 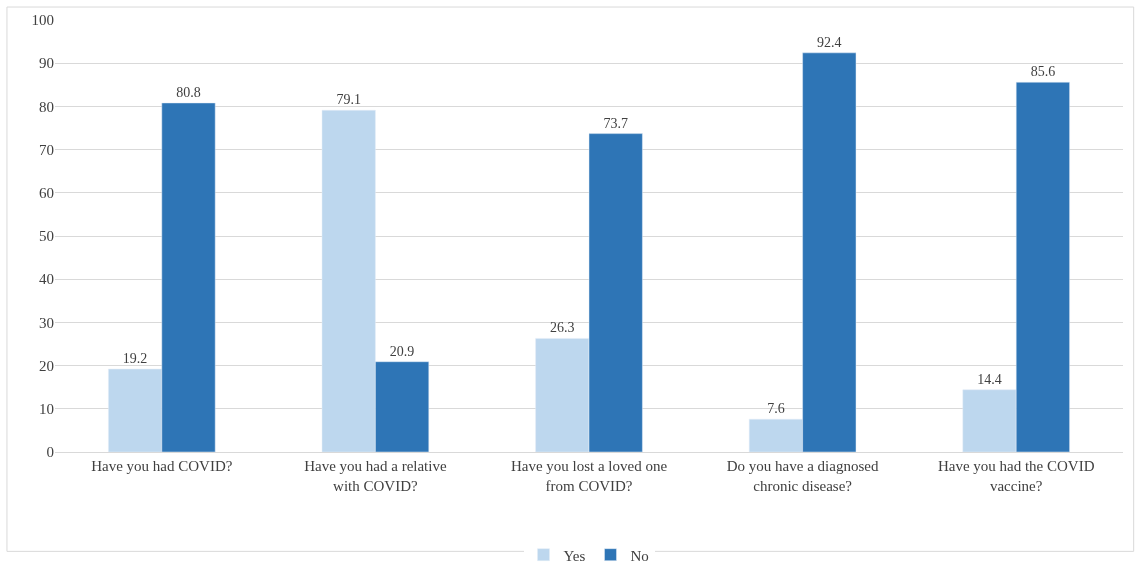 I want to click on y-tick-label: 60, so click(x=46, y=193).